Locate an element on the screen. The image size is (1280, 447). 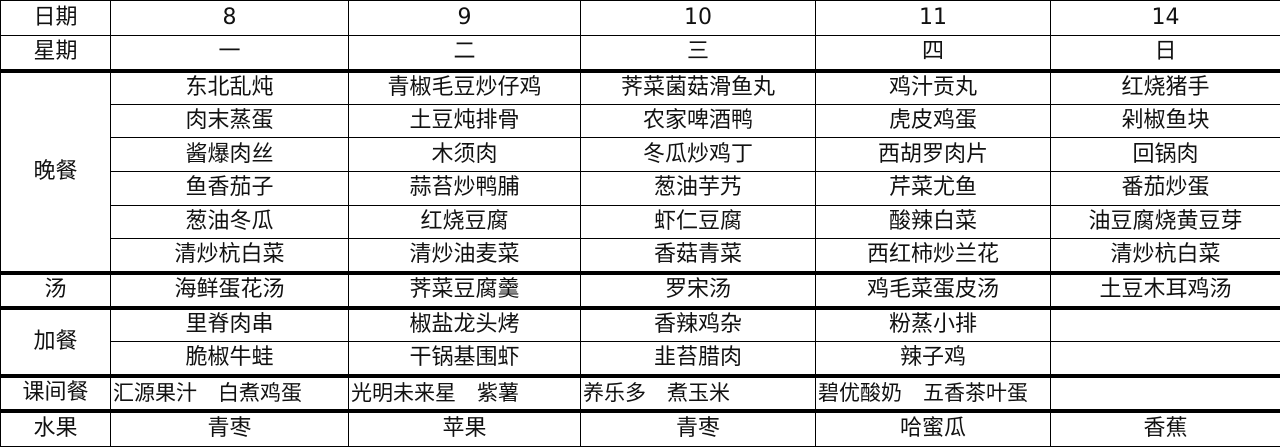
extra-row: 脆椒牛蛙 干锅基围虾 韭苔腊肉 辣子鸡 is located at coordinates (640, 359).